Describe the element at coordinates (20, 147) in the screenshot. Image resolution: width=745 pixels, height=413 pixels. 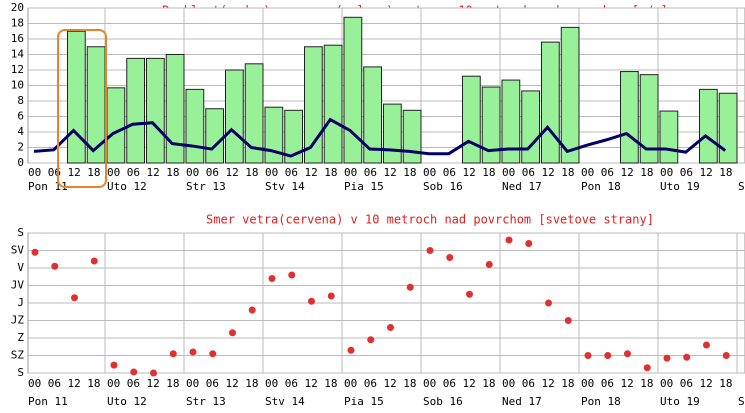
I see `y-tick-label: 2` at that location.